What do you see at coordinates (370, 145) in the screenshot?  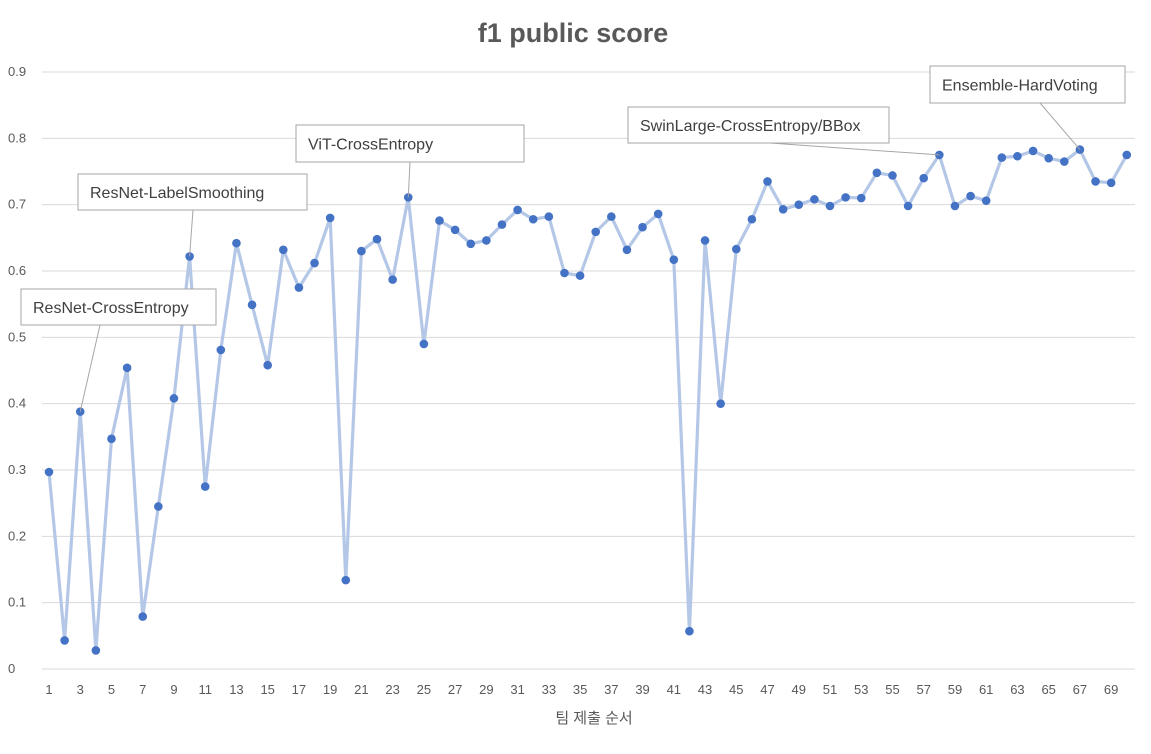 I see `annotation-label: ViT-CrossEntropy` at bounding box center [370, 145].